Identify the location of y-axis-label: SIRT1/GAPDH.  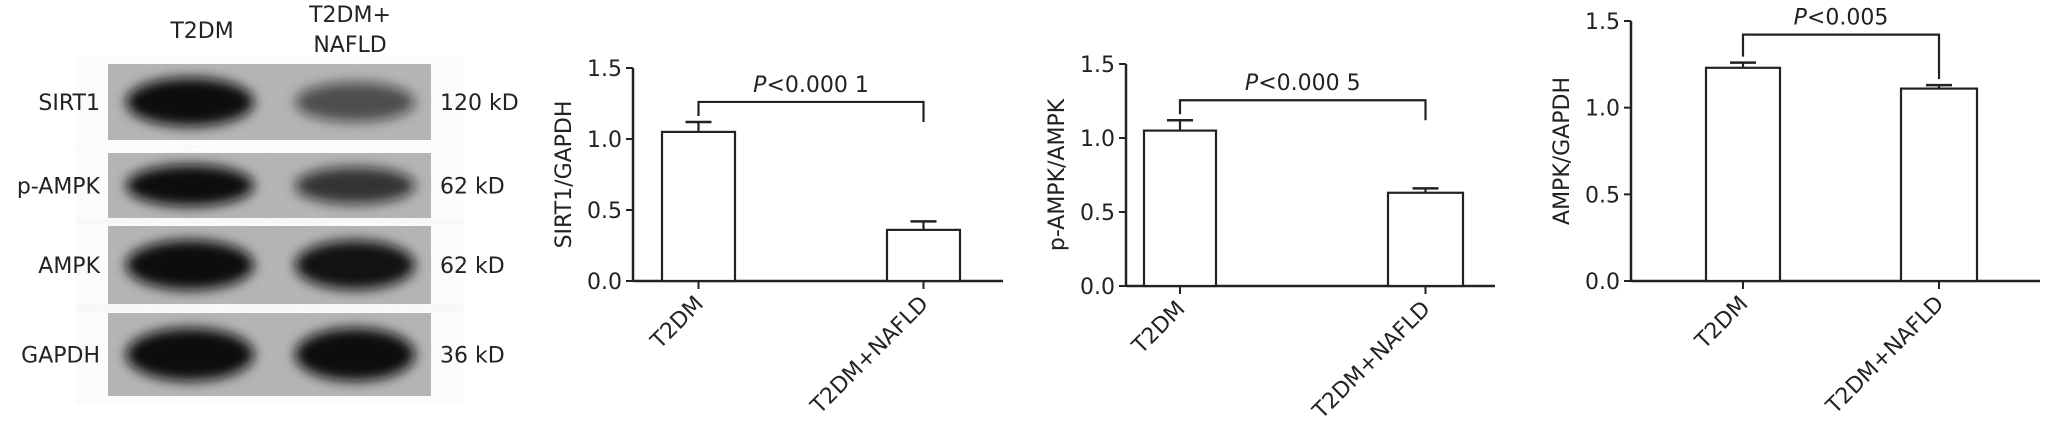
(564, 175).